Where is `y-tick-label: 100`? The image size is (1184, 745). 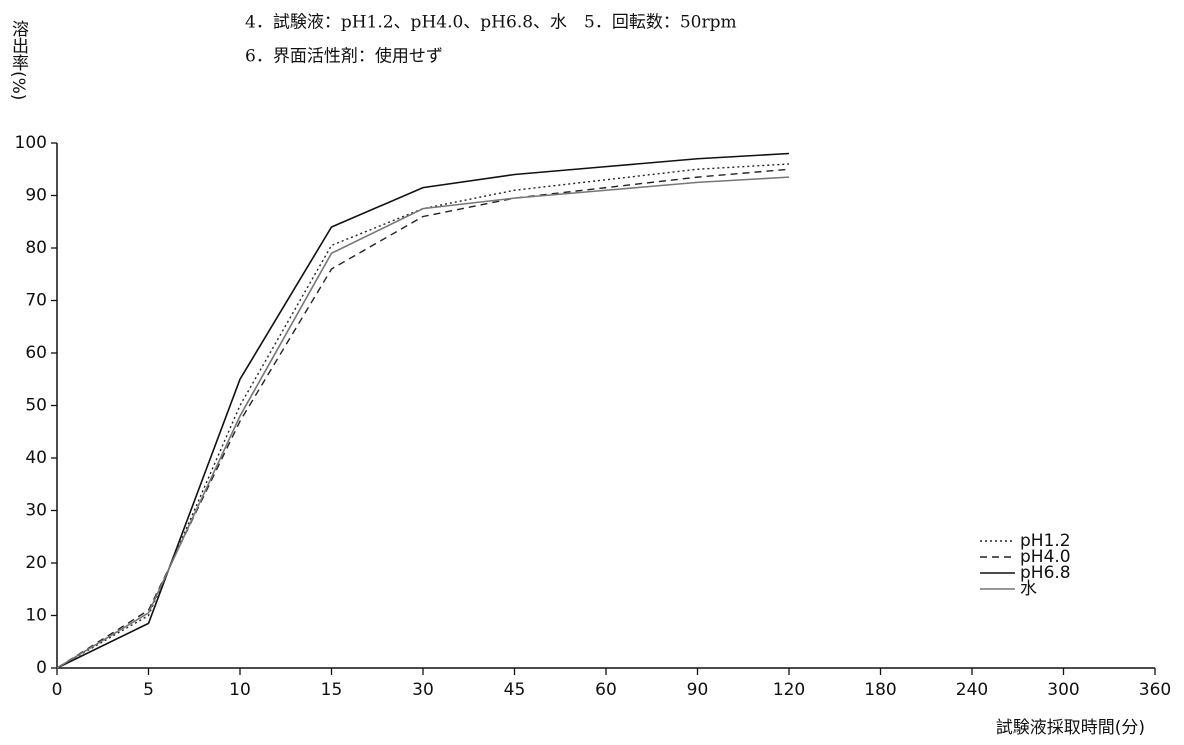
y-tick-label: 100 is located at coordinates (31, 143).